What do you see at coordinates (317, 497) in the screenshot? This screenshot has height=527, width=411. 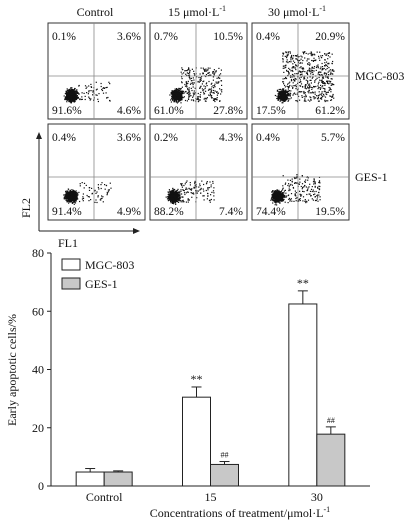 I see `x-tick-label: 30` at bounding box center [317, 497].